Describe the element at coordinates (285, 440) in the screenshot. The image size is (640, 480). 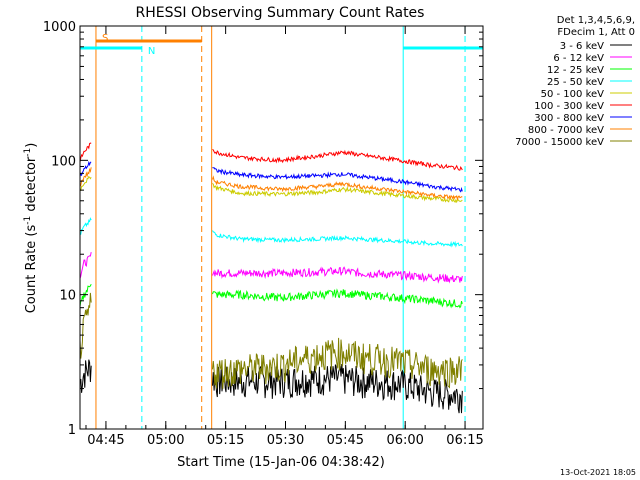
I see `x-tick-label: 05:30` at that location.